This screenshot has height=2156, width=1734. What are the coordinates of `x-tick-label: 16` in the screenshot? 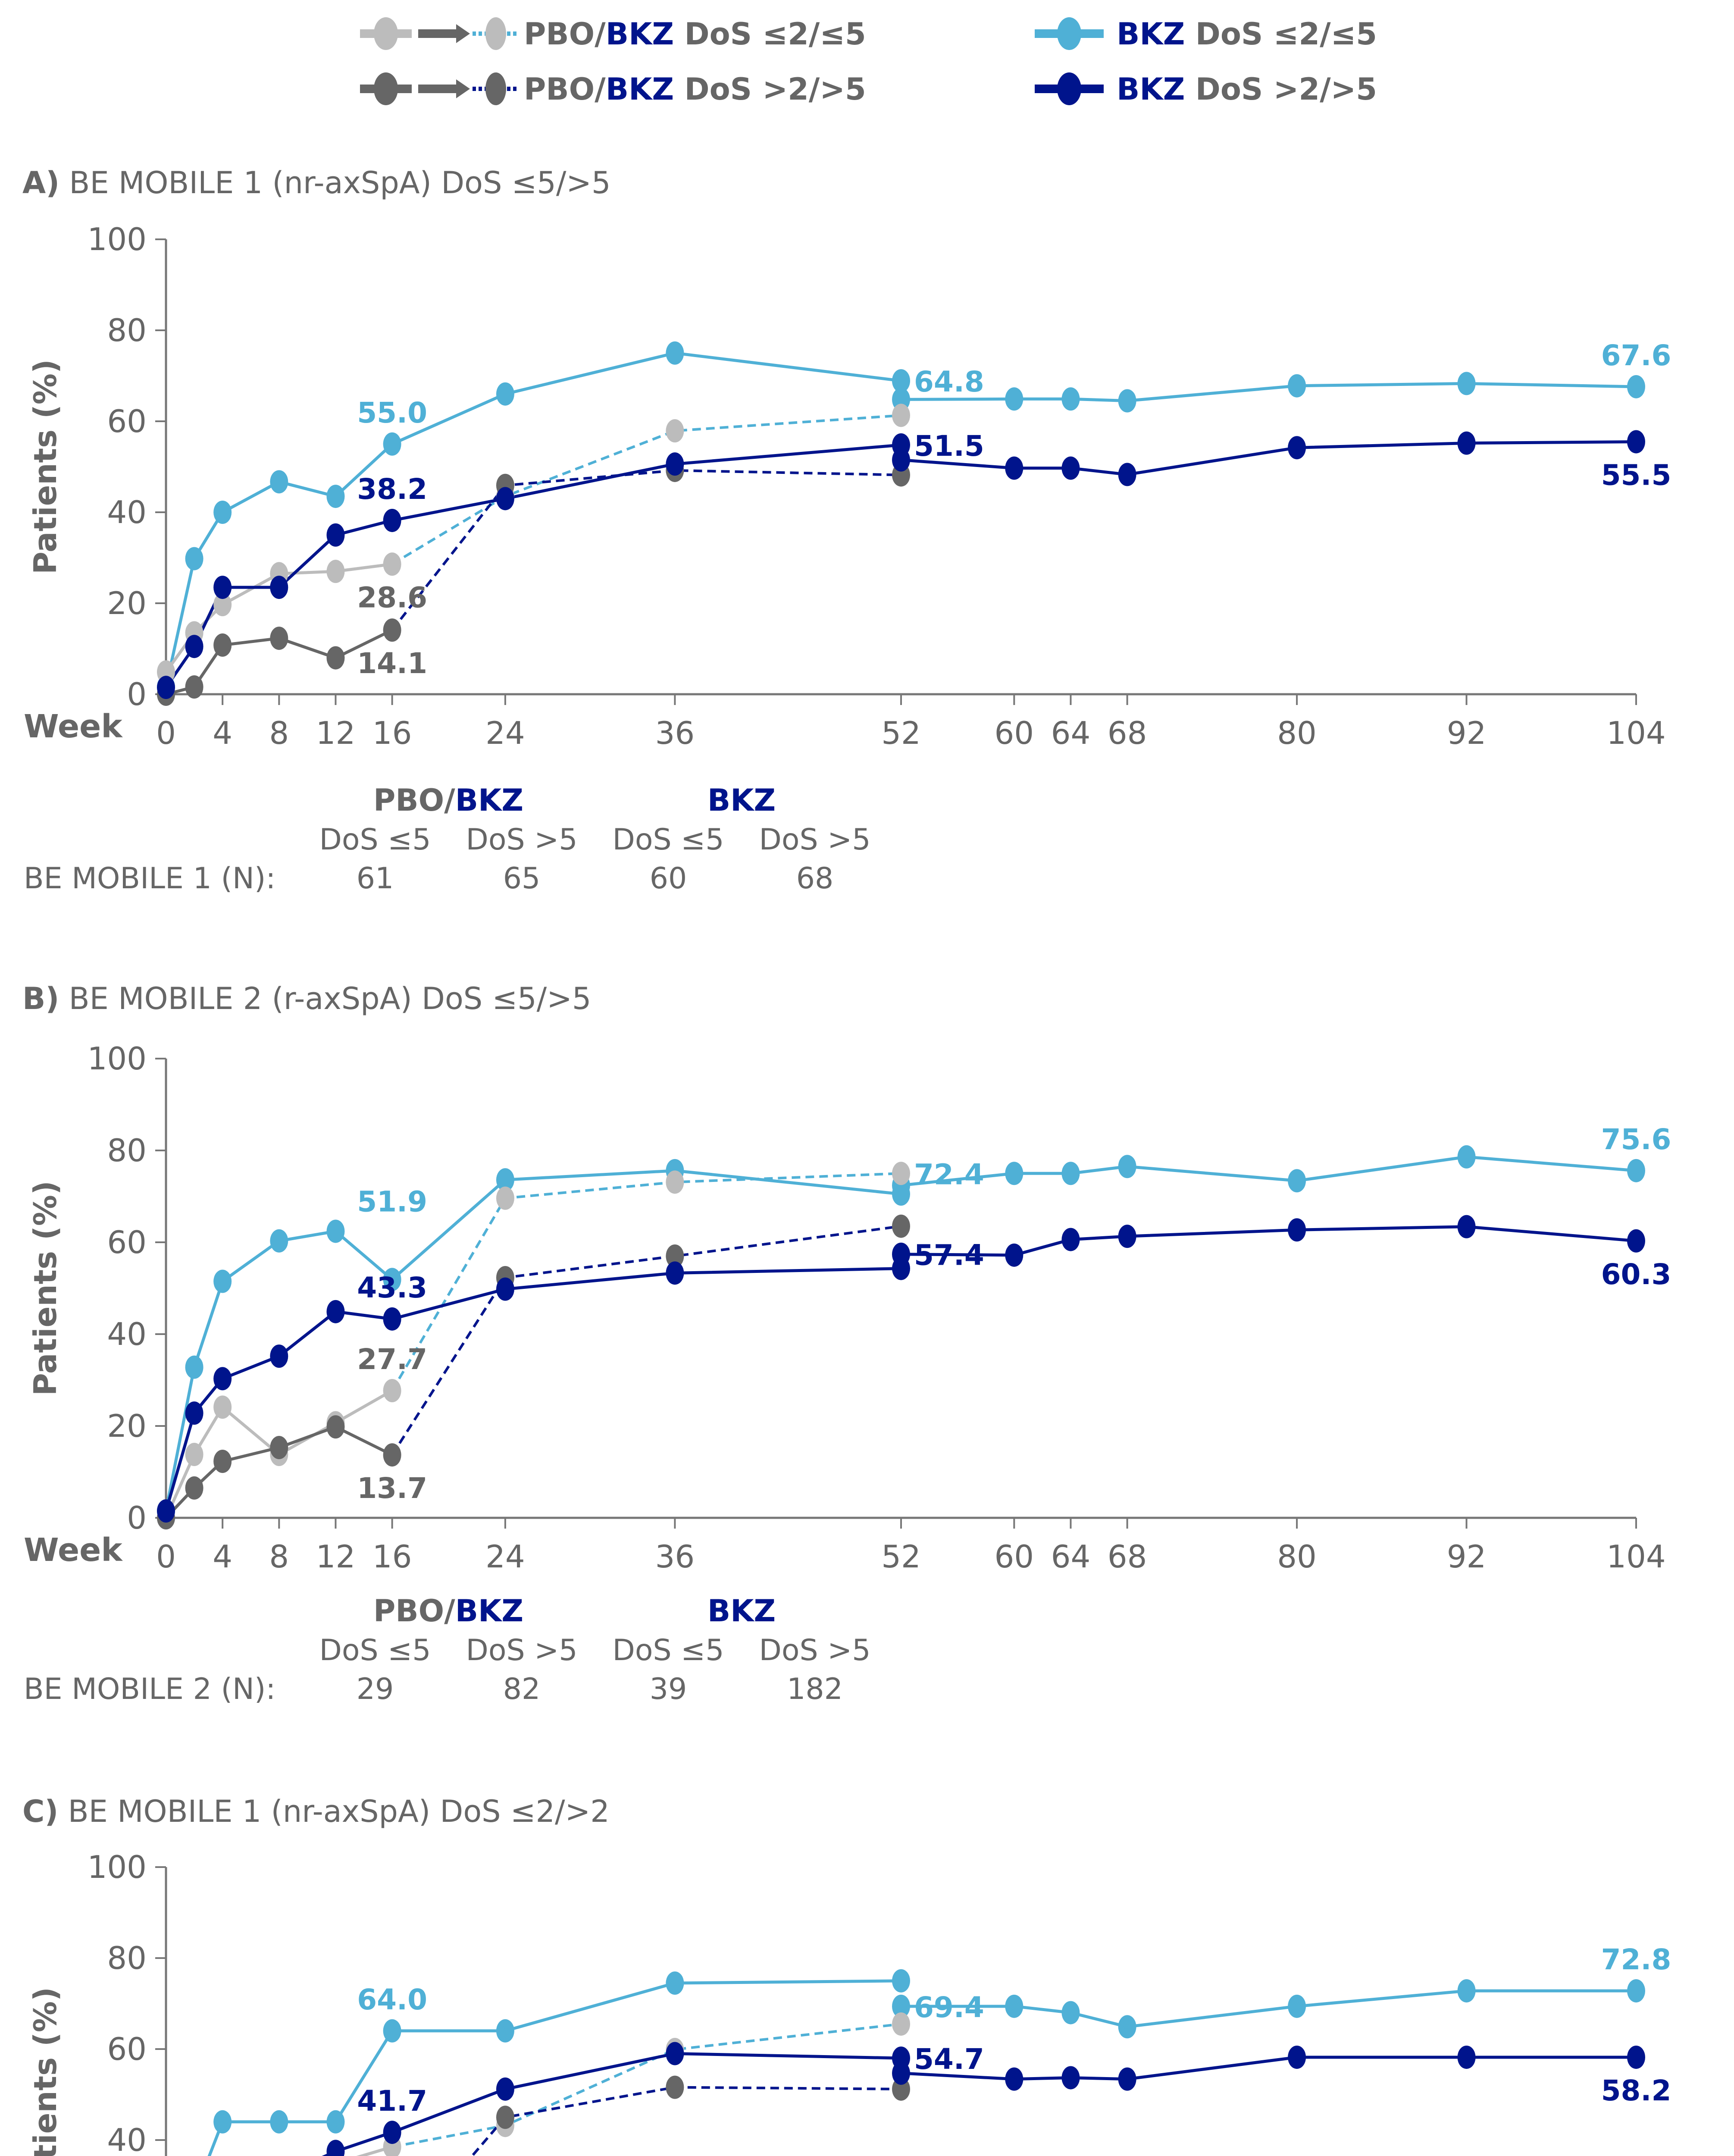 It's located at (392, 733).